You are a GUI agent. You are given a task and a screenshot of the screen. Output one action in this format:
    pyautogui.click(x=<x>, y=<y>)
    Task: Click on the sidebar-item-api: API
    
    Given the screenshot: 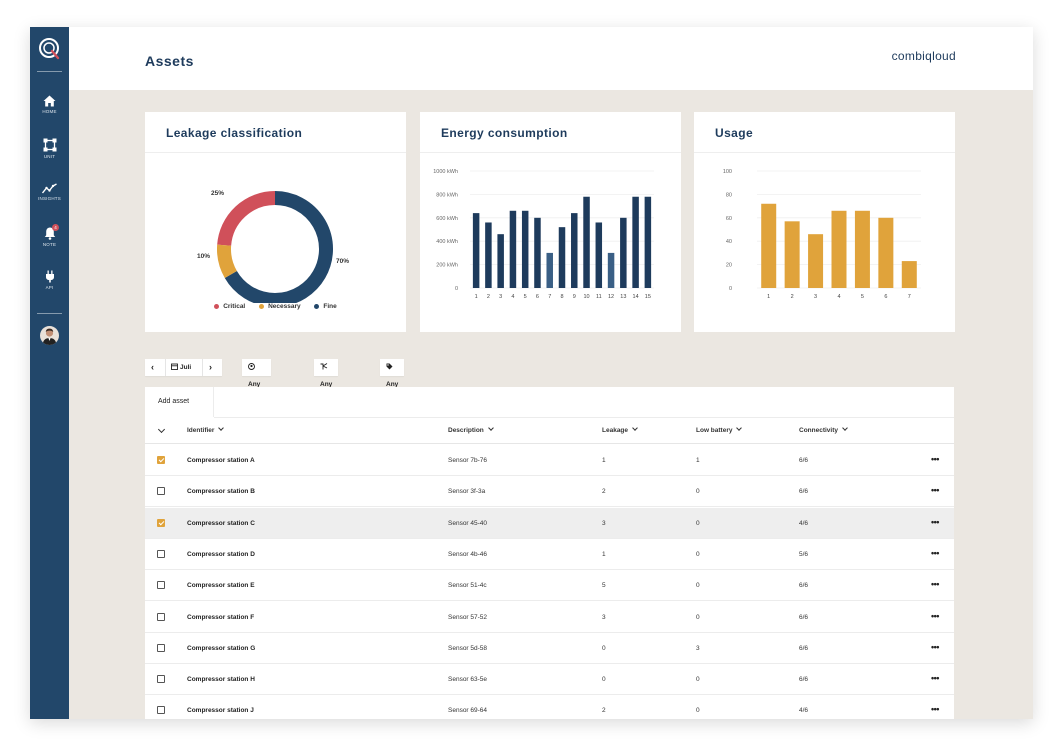 What is the action you would take?
    pyautogui.click(x=49, y=288)
    